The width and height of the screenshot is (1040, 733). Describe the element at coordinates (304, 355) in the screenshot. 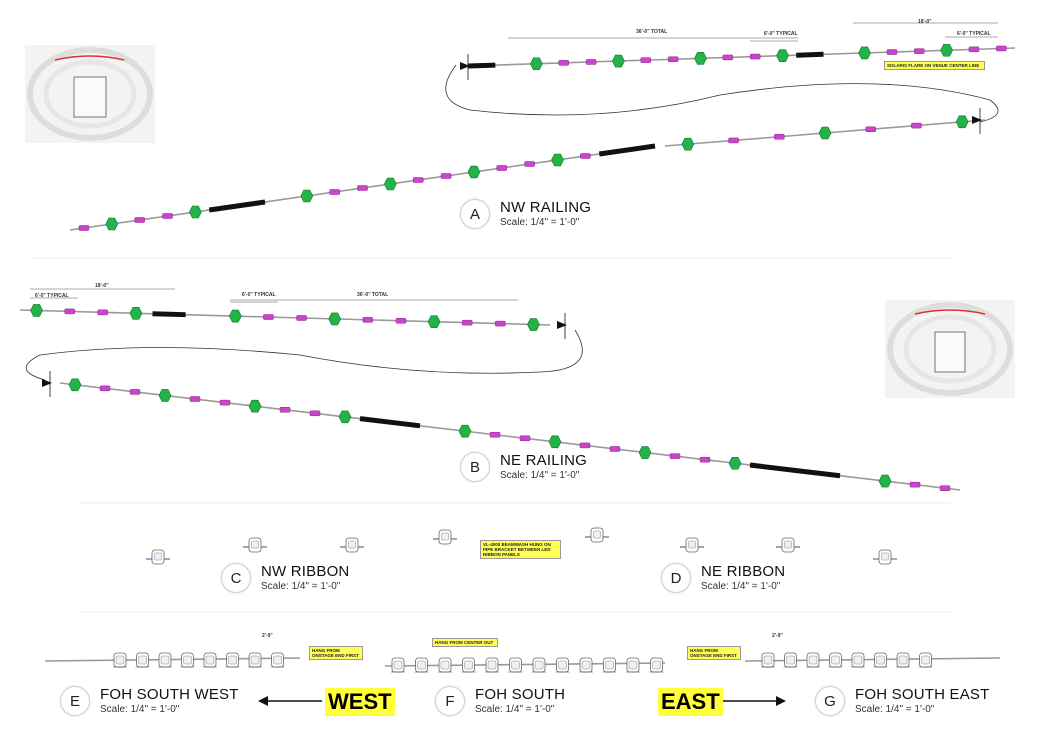

I see `cable-loop-ne` at that location.